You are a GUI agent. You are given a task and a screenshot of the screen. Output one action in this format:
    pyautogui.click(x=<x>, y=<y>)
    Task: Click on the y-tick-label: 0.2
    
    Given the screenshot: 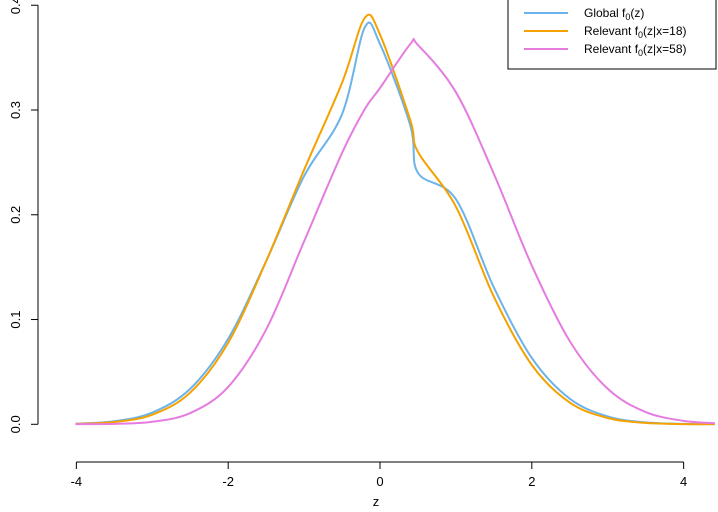 What is the action you would take?
    pyautogui.click(x=15, y=215)
    